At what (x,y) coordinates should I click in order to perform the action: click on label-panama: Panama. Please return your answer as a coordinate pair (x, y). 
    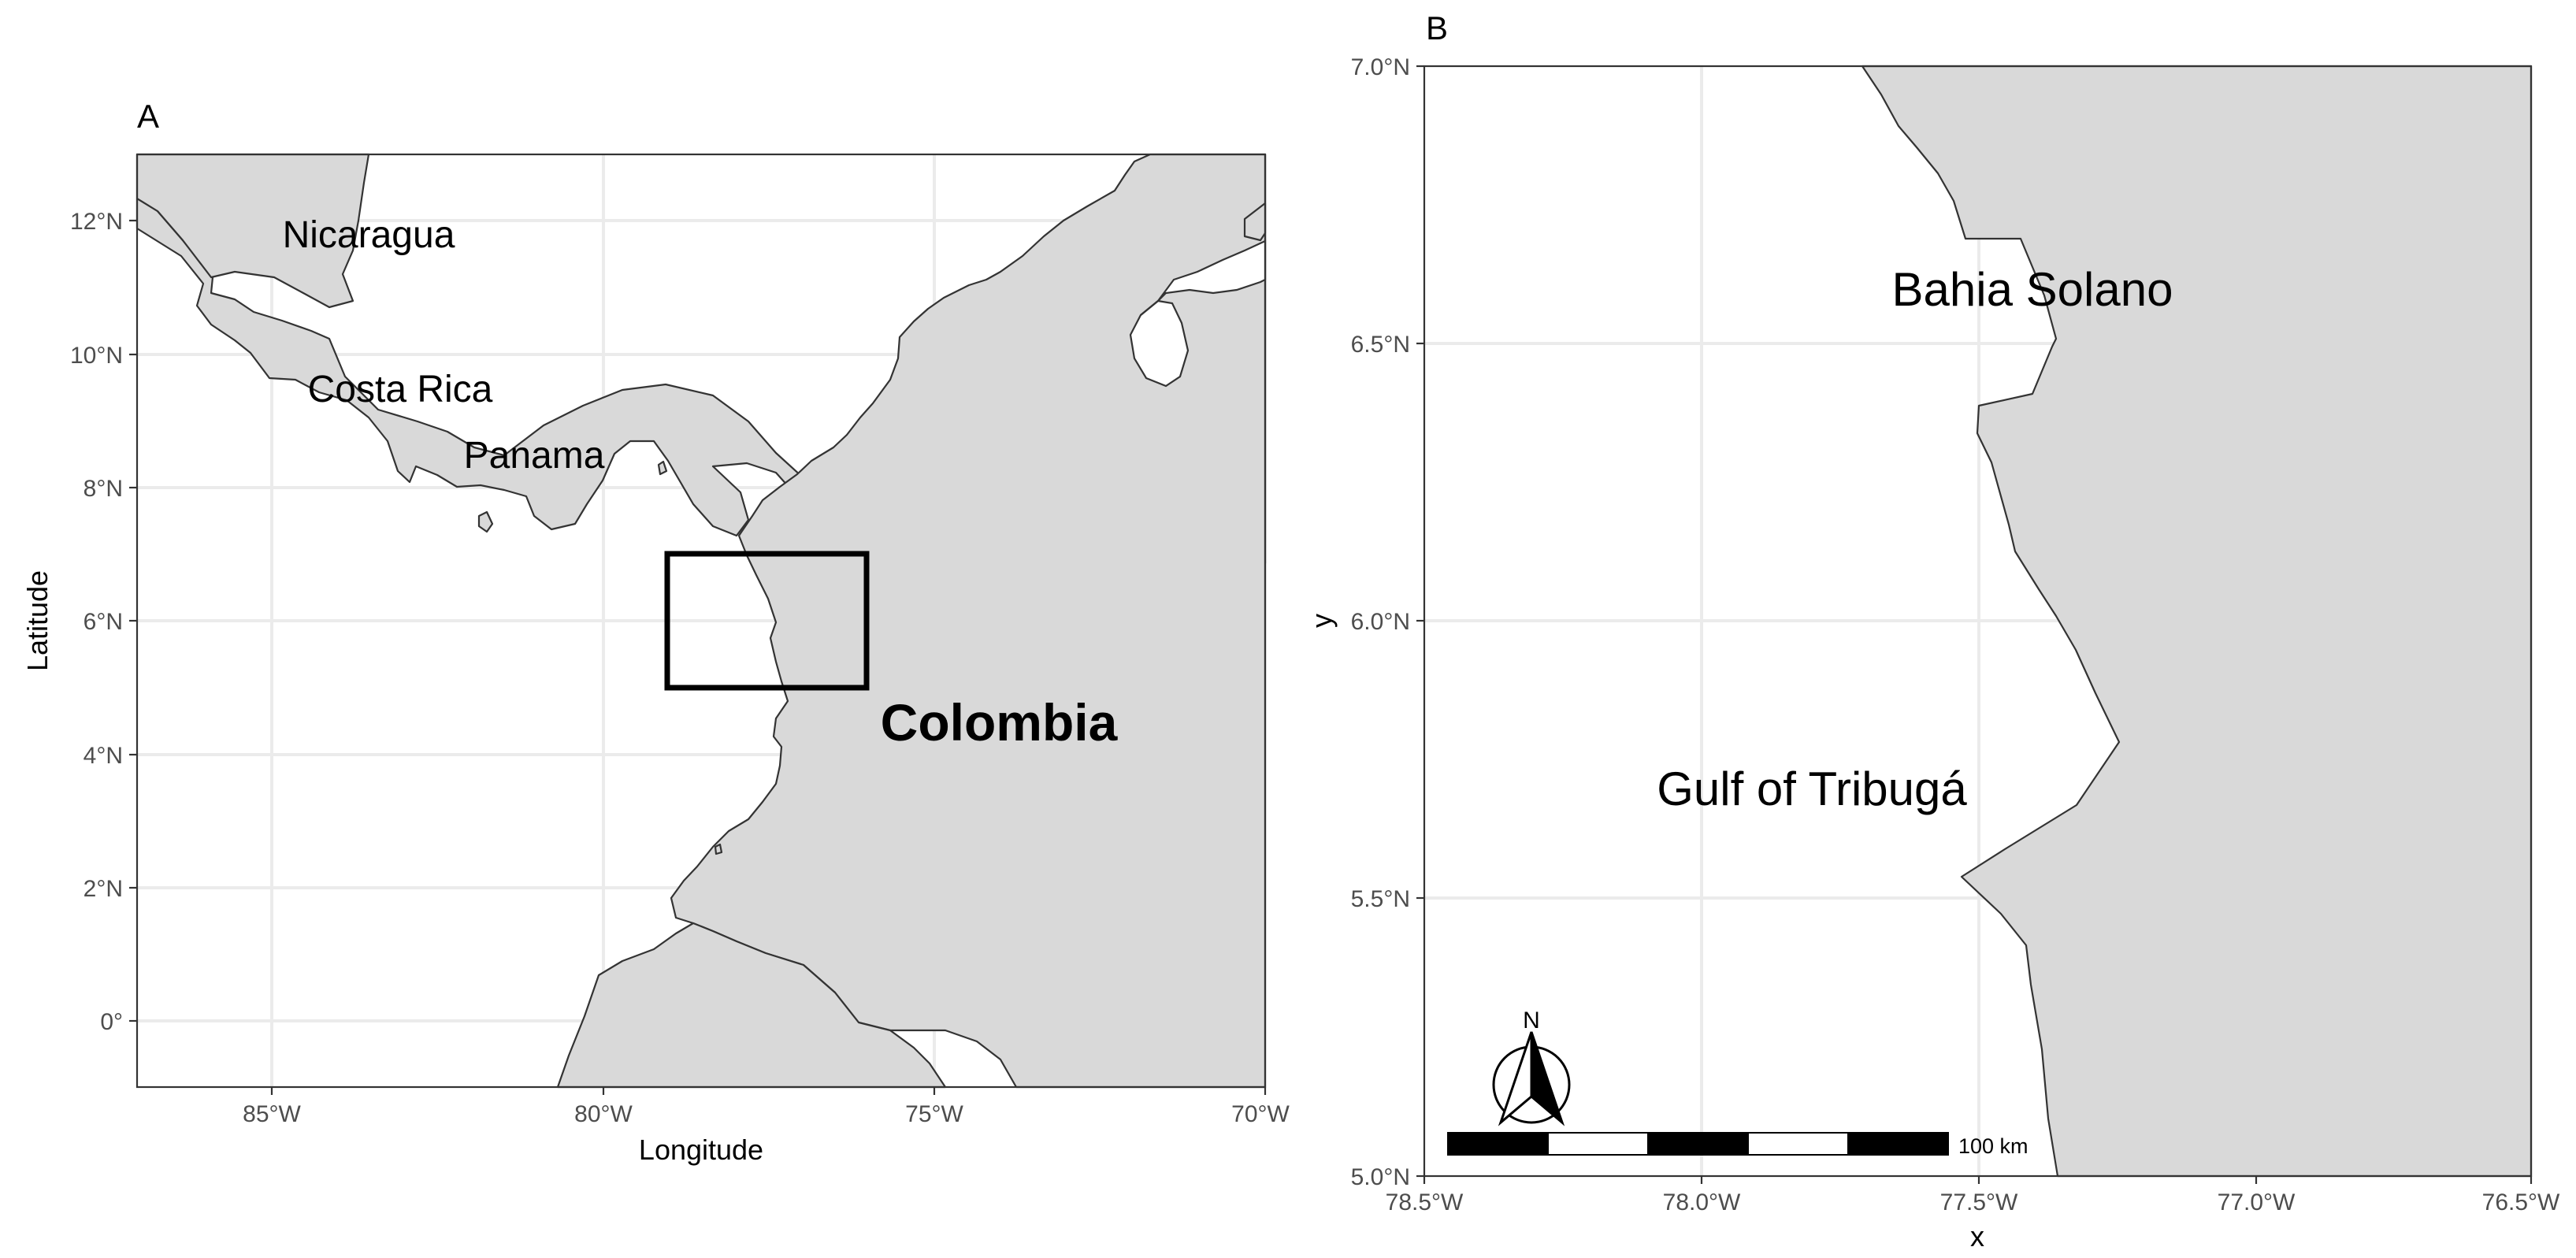
    Looking at the image, I should click on (534, 456).